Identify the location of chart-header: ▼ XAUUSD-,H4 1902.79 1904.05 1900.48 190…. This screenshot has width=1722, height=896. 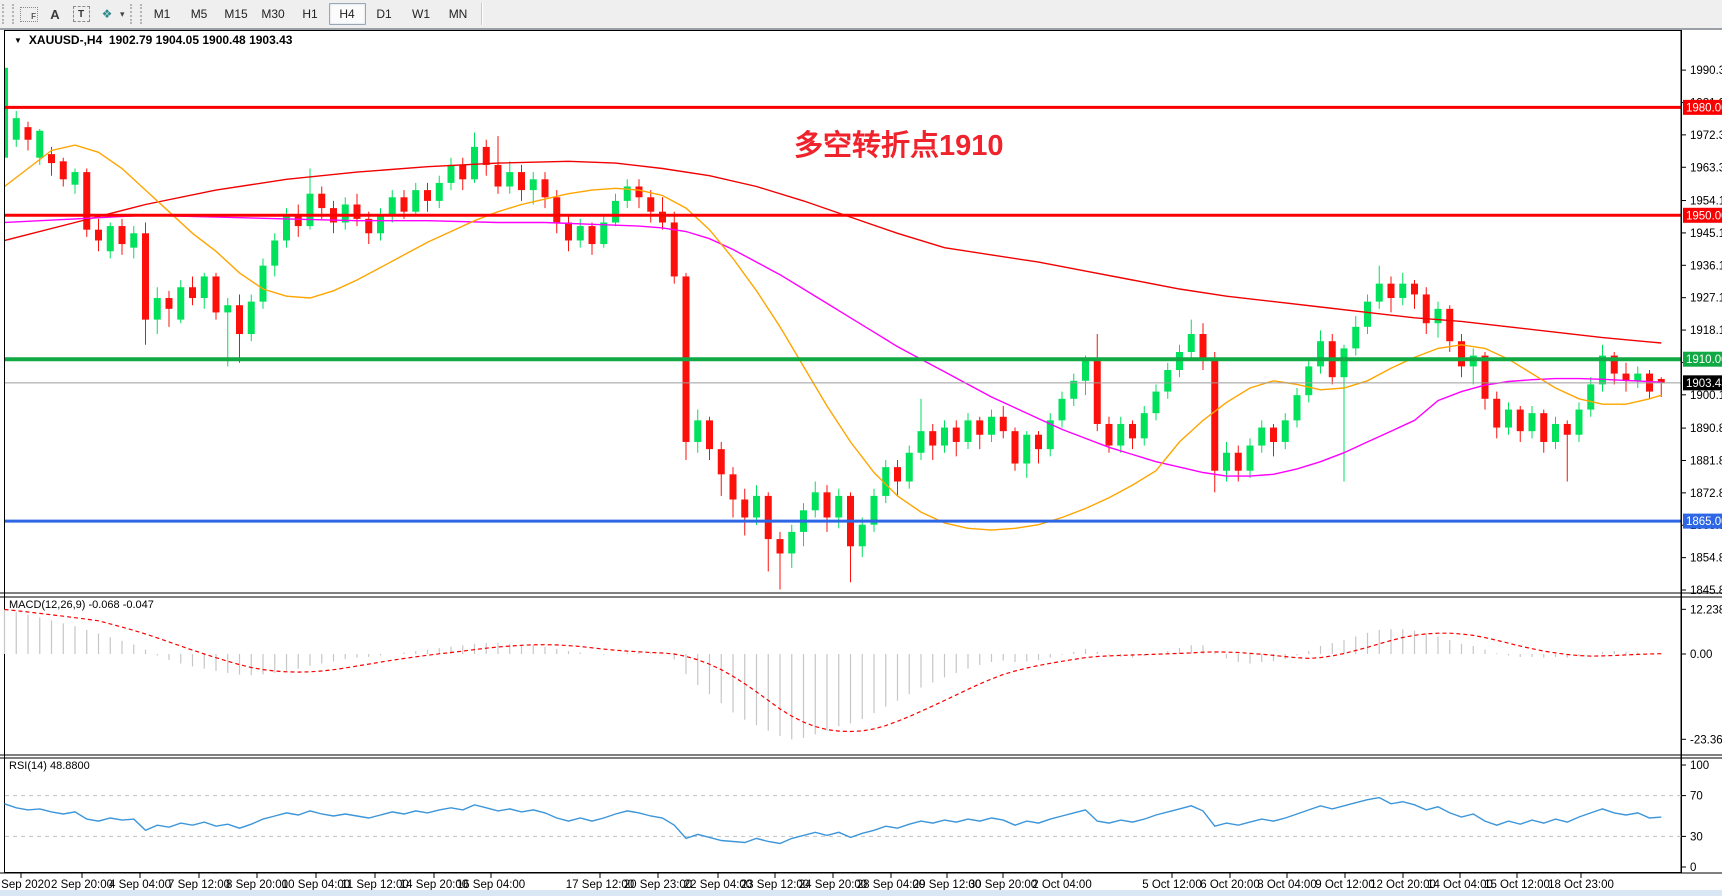
(153, 40).